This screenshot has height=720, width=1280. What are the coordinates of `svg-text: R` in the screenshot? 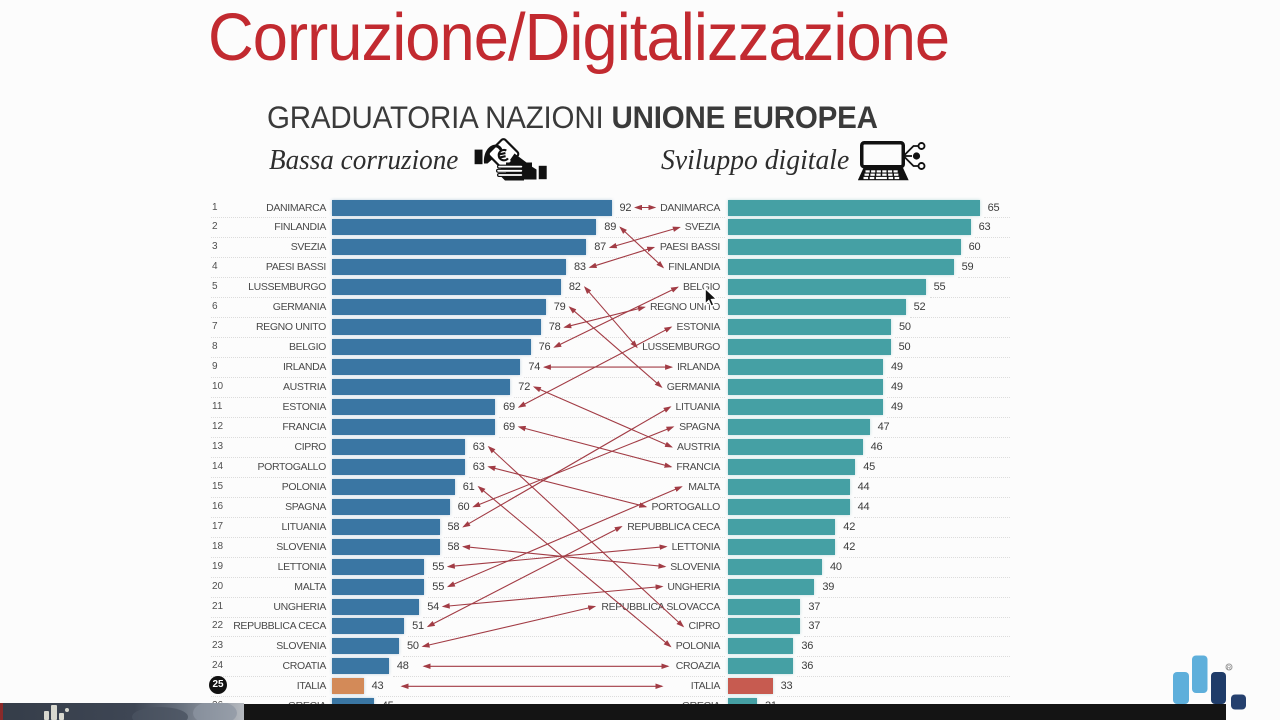 It's located at (1229, 669).